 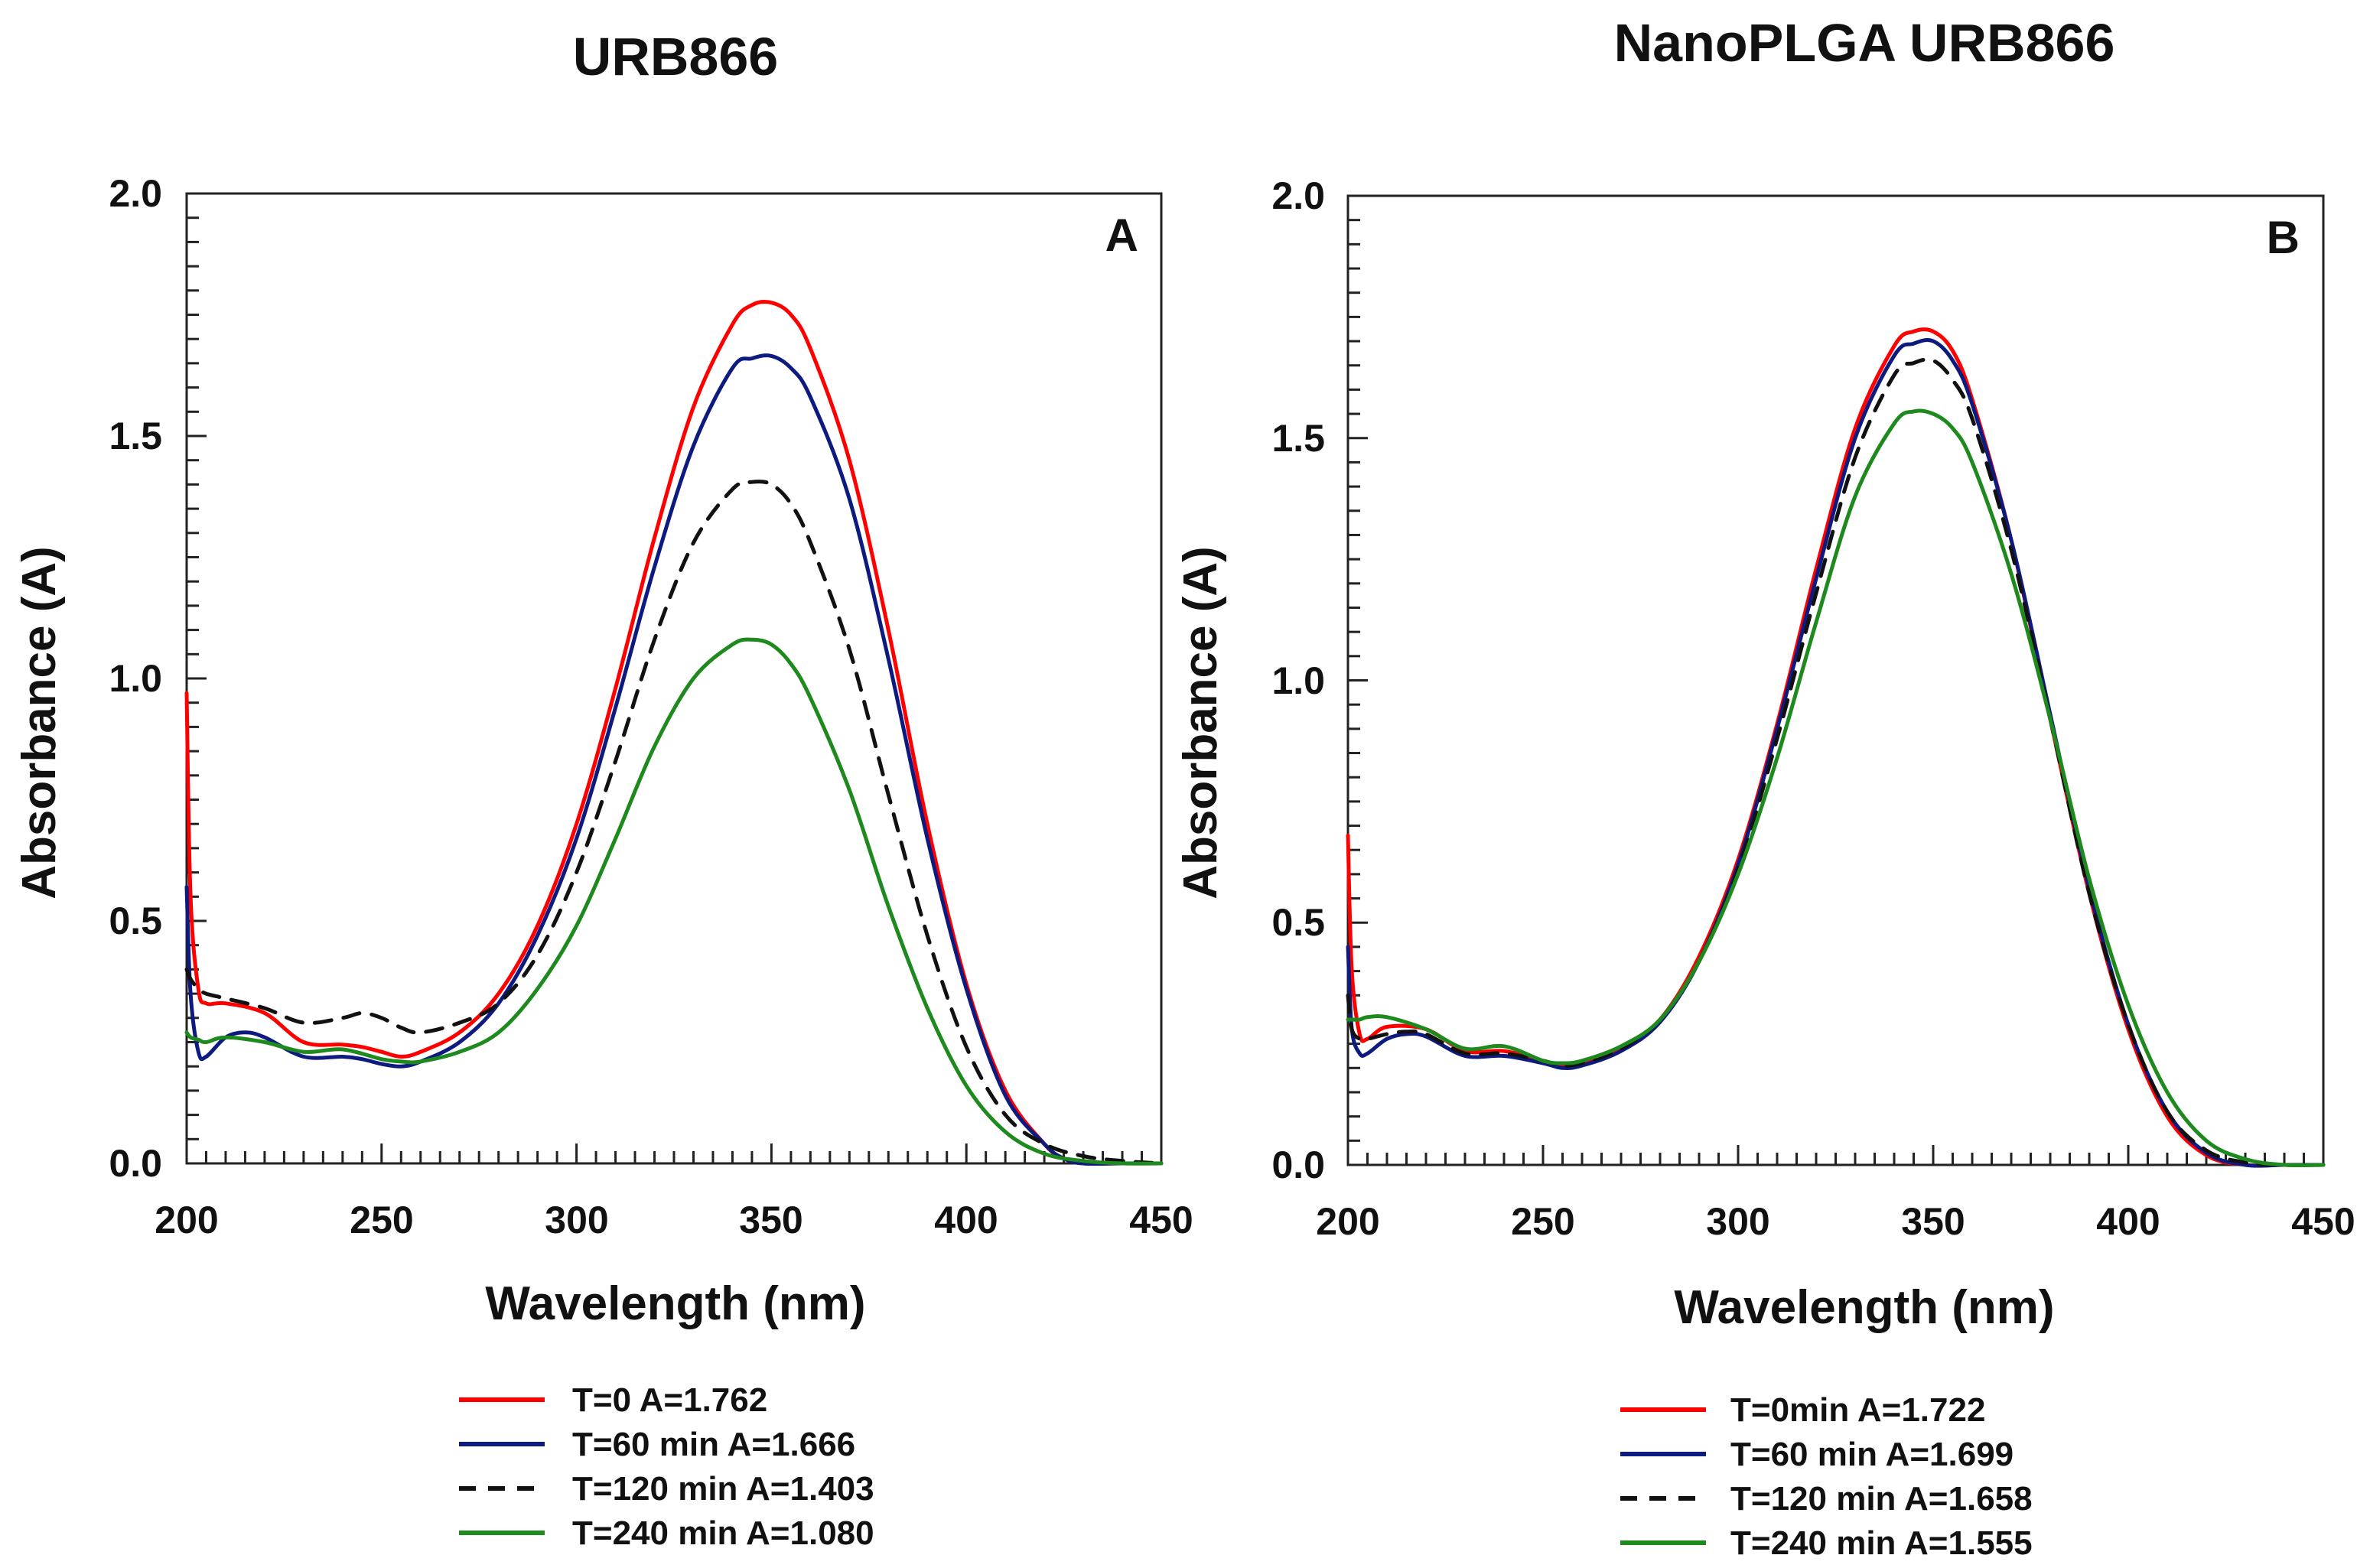 I want to click on panel-b-y-tick-labels: 0.0 0.5 1.0 1.5 2.0, so click(x=1298, y=680).